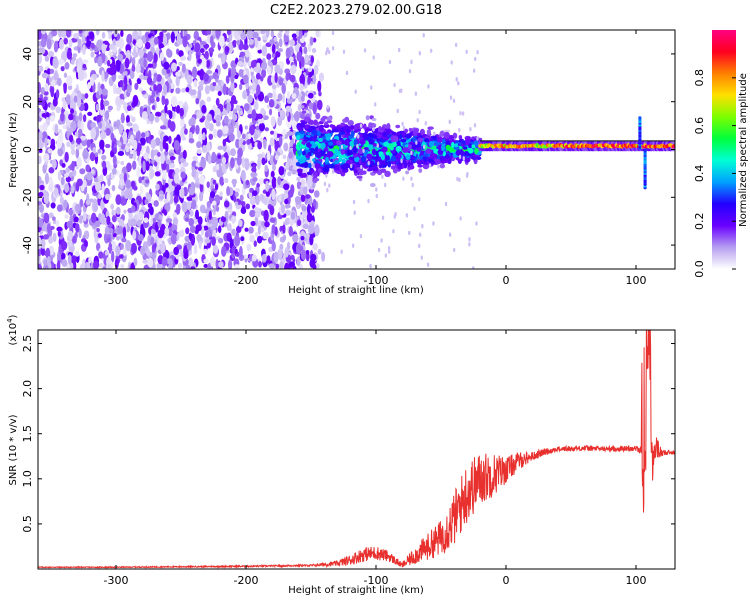 This screenshot has width=750, height=600. I want to click on heatmap-y-tick-label: -20, so click(27, 197).